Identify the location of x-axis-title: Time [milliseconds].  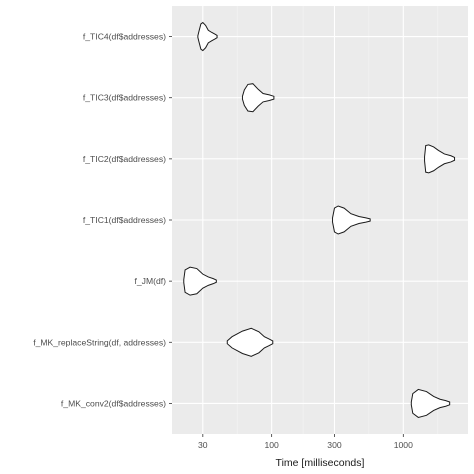
(320, 463).